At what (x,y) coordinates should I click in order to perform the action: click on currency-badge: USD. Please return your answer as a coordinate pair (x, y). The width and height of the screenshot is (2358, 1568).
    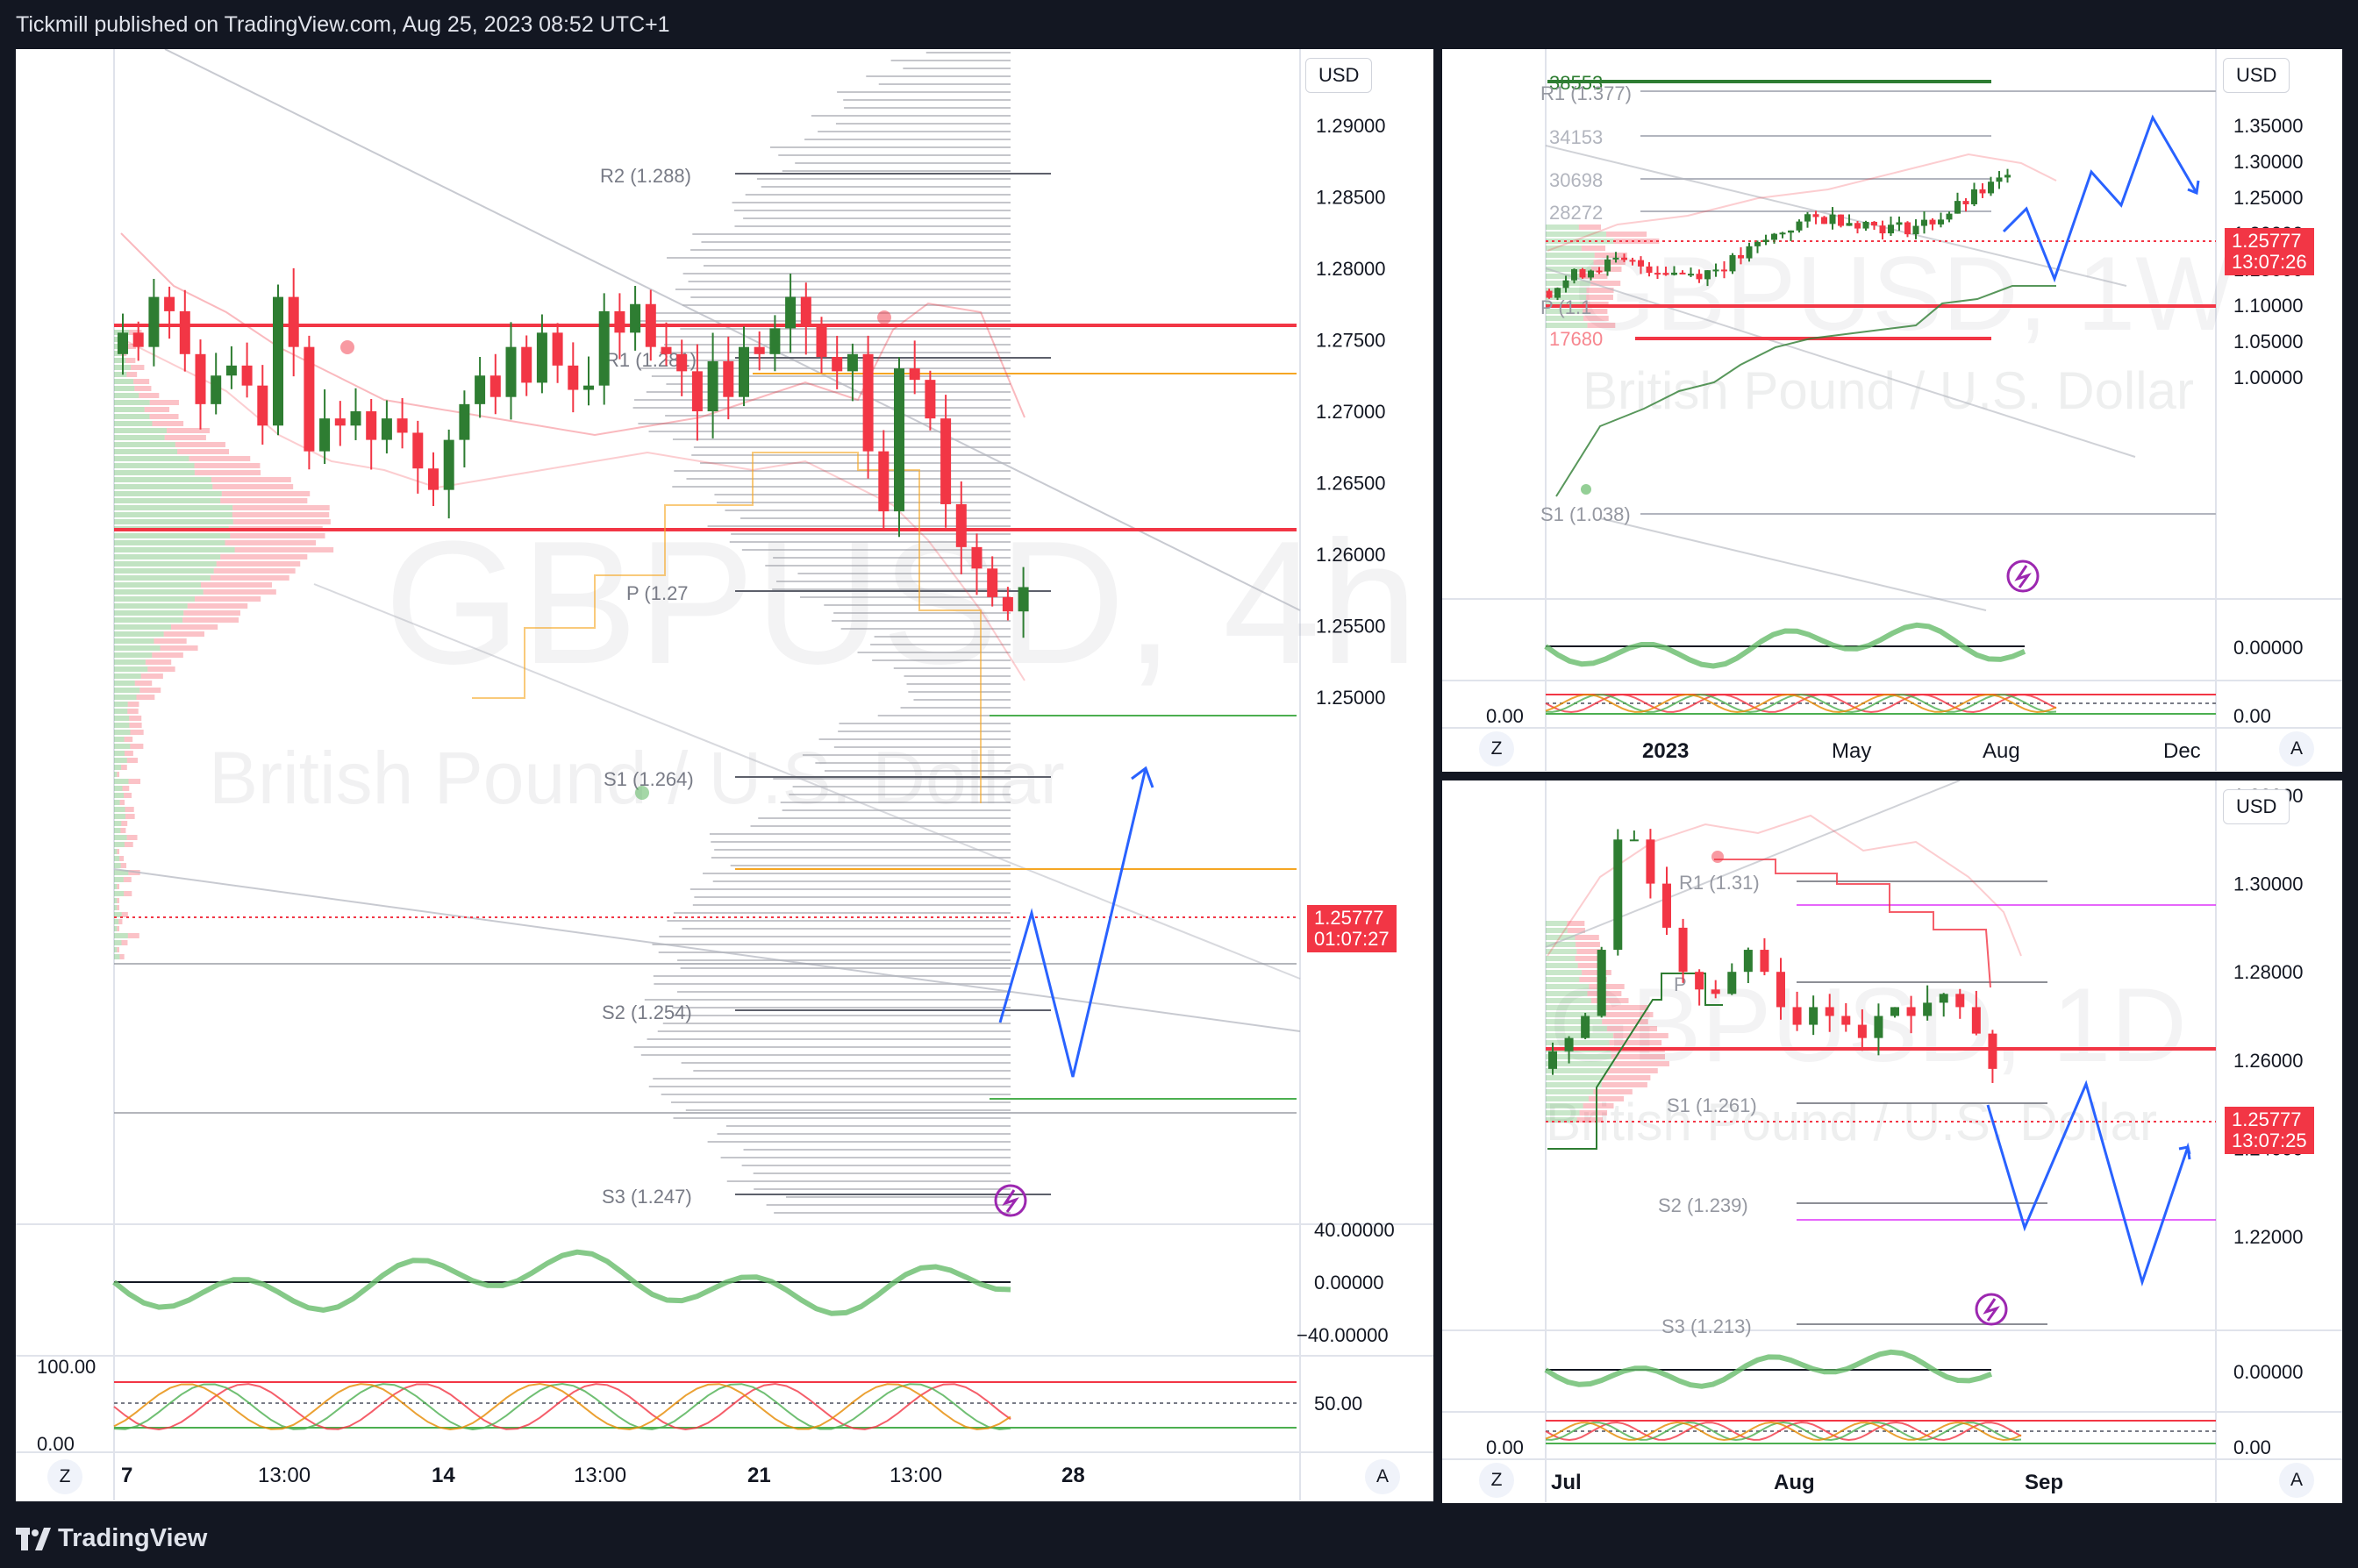
    Looking at the image, I should click on (1339, 76).